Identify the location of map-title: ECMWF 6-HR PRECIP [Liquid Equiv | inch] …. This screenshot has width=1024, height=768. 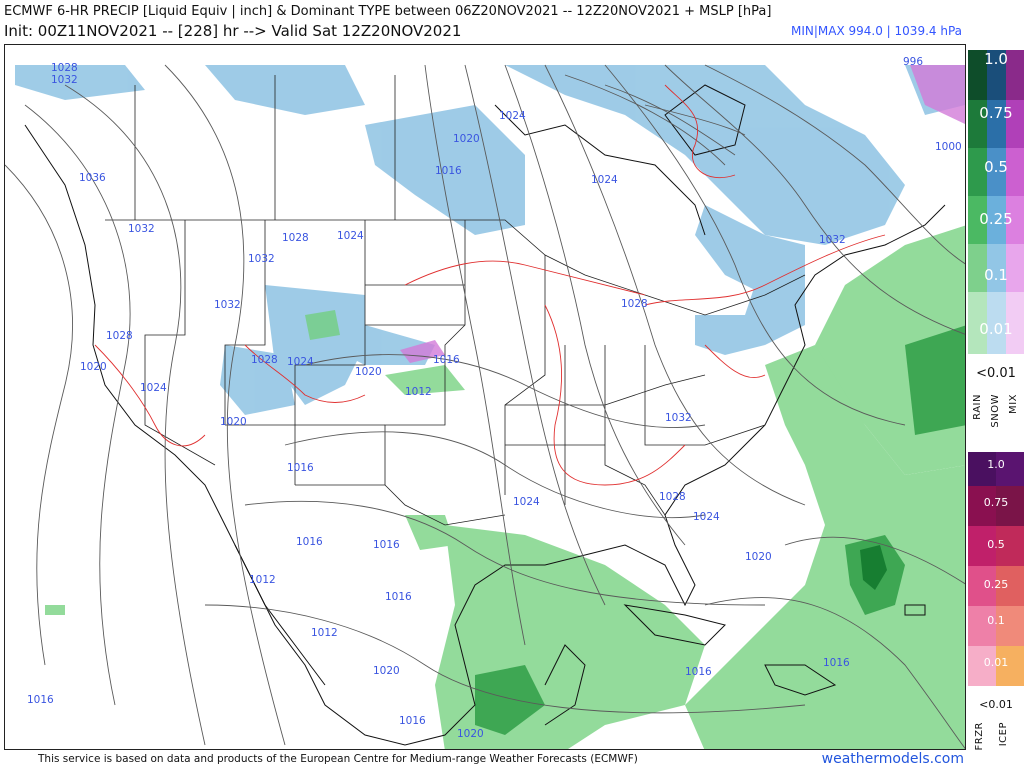
(388, 11).